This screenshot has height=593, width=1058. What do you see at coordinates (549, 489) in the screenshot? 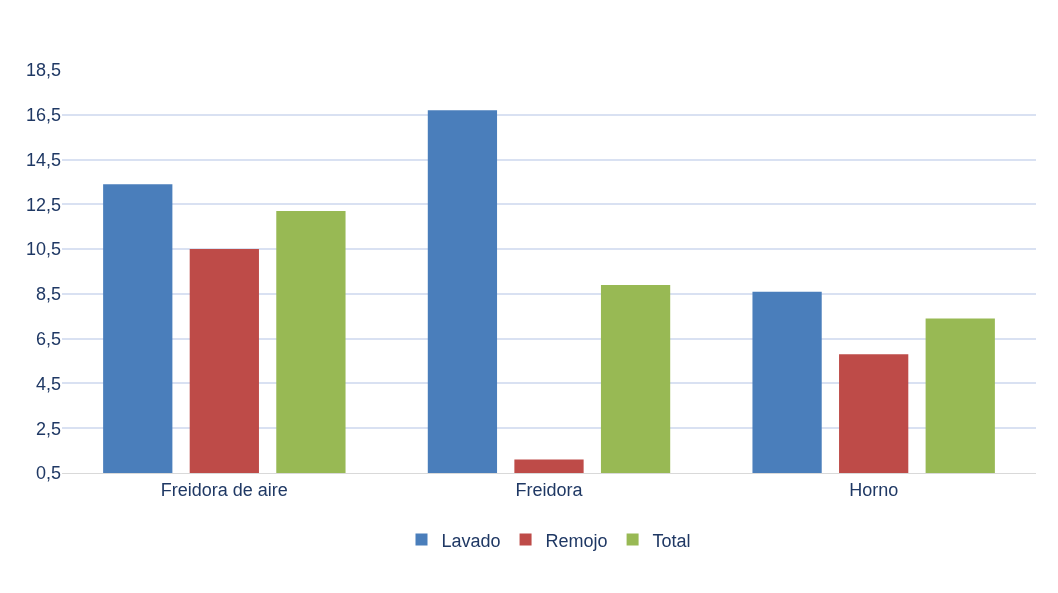
I see `x-tick-label: Freidora` at bounding box center [549, 489].